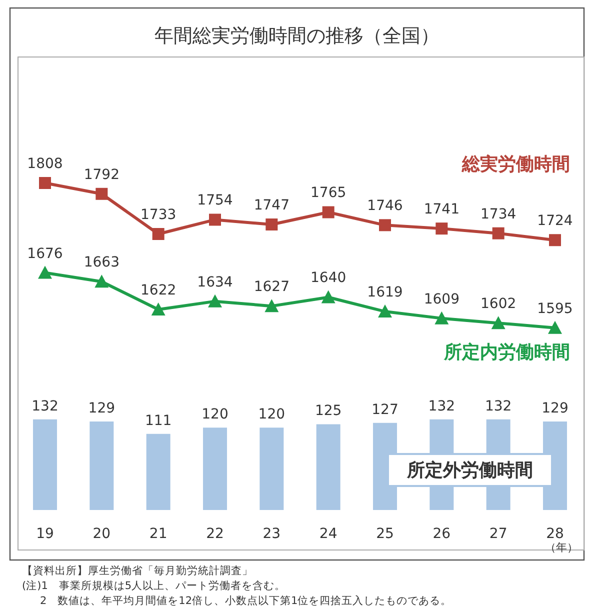 The height and width of the screenshot is (616, 592). Describe the element at coordinates (45, 534) in the screenshot. I see `x-tick-label: 19` at that location.